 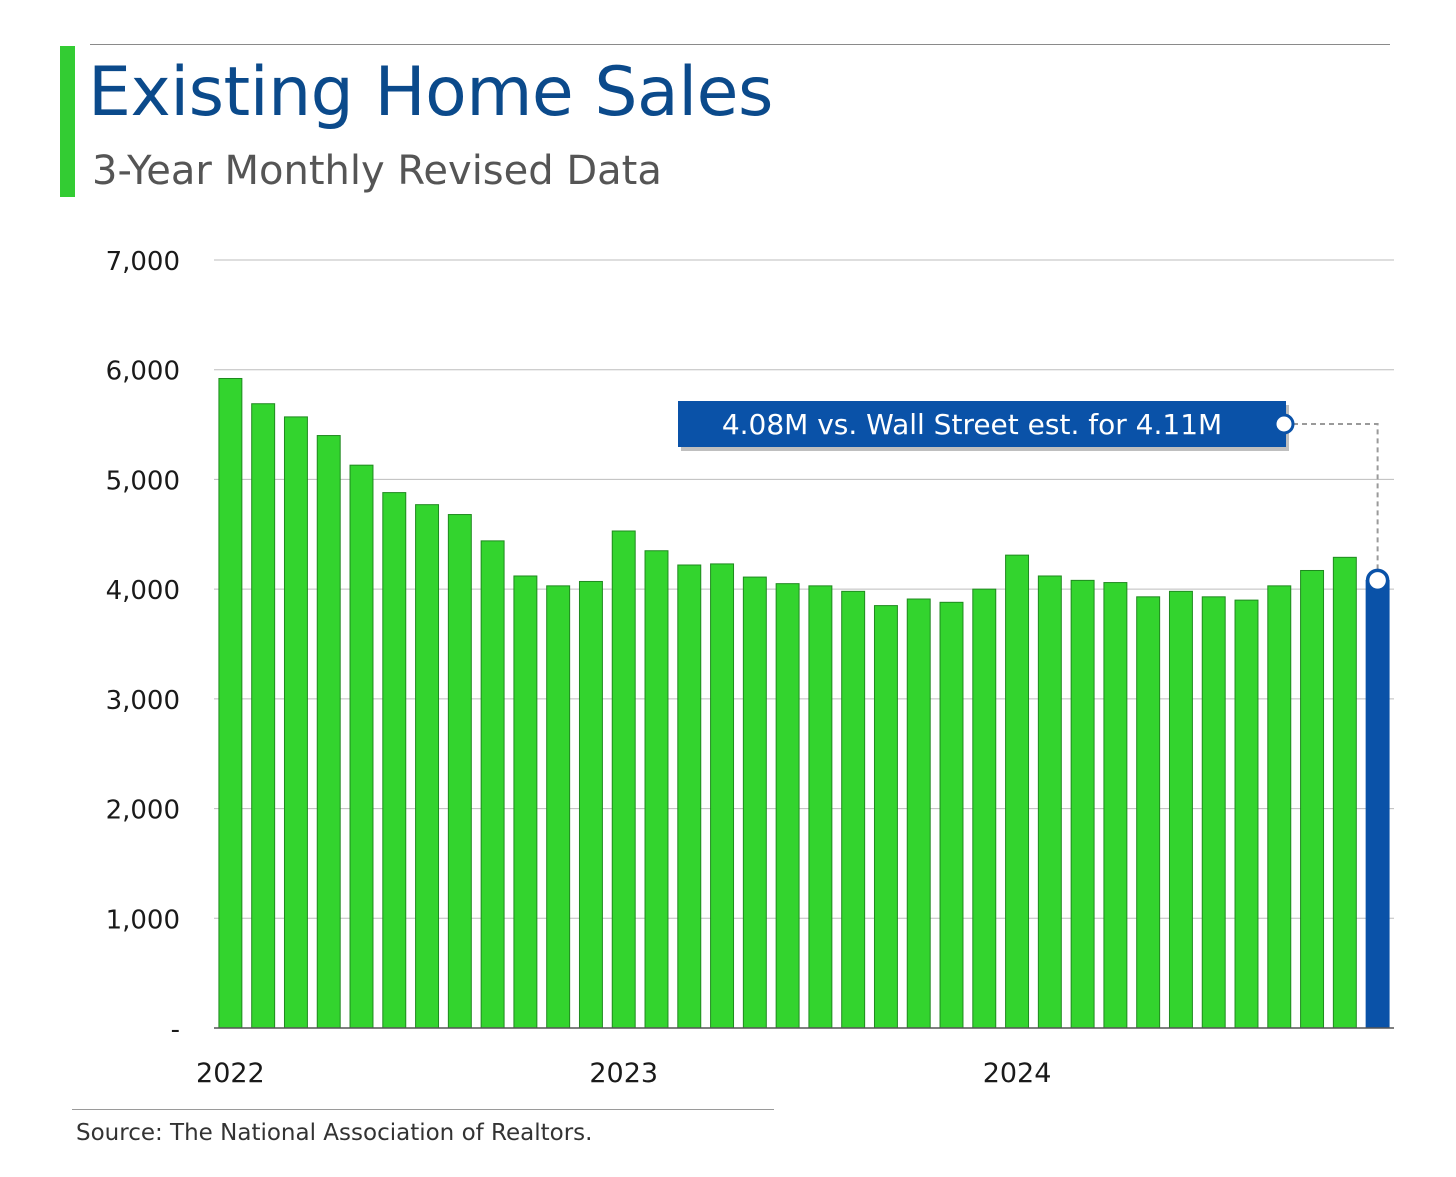 What do you see at coordinates (740, 44) in the screenshot?
I see `top-rule` at bounding box center [740, 44].